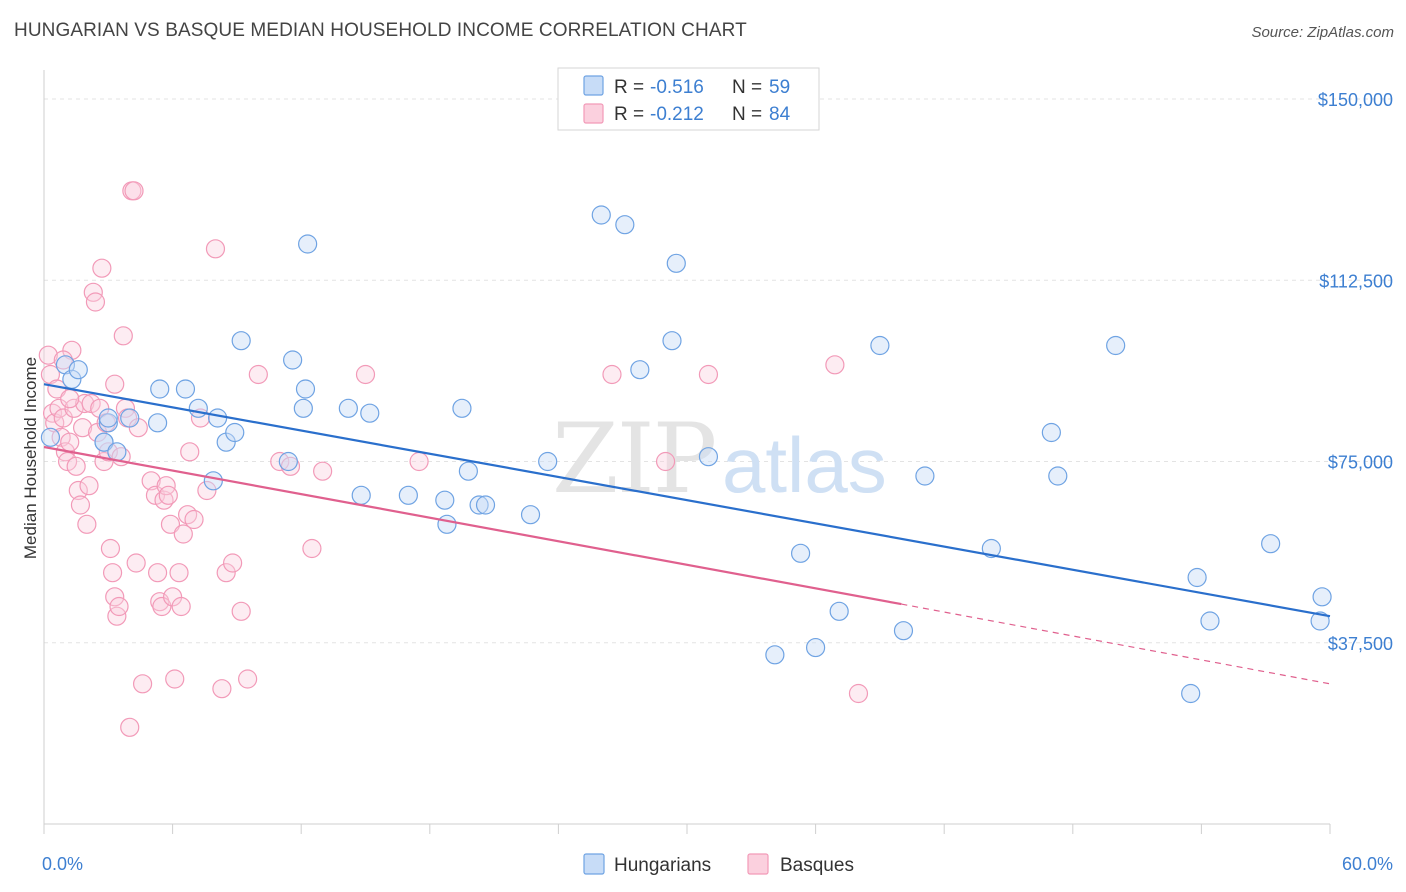  I want to click on correlation-legend: R = -0.516 N = 59 R = -0.212 N = 84, so click(688, 99).